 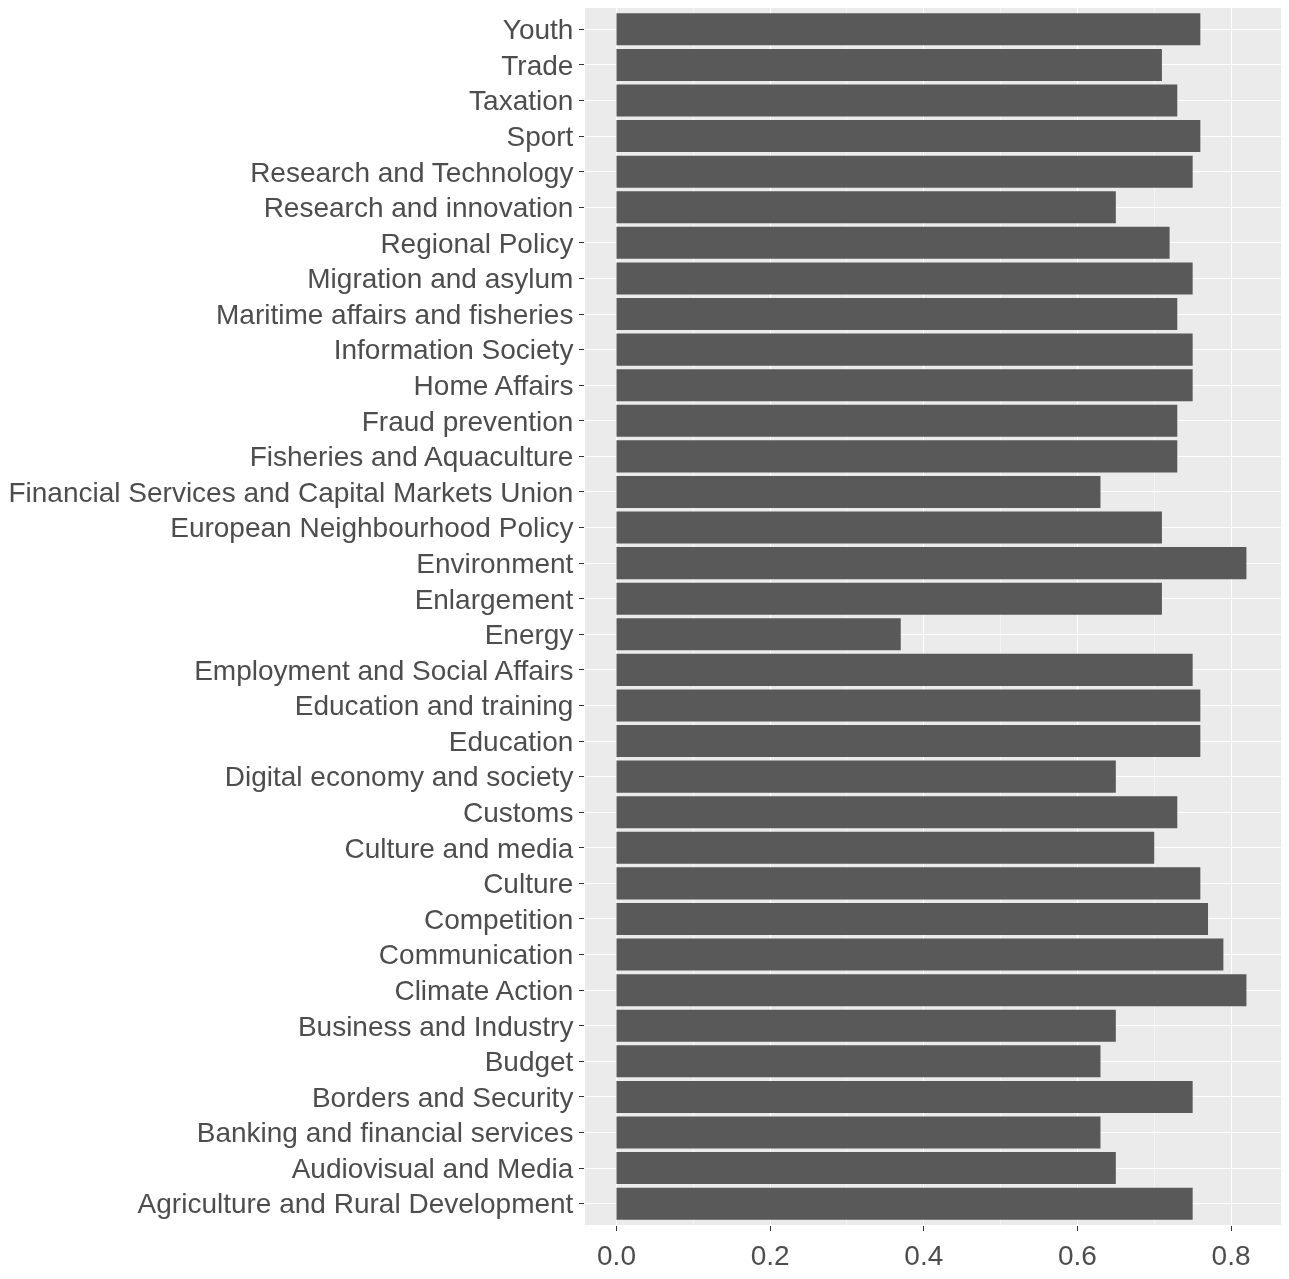 What do you see at coordinates (538, 30) in the screenshot?
I see `y-tick-label: Youth` at bounding box center [538, 30].